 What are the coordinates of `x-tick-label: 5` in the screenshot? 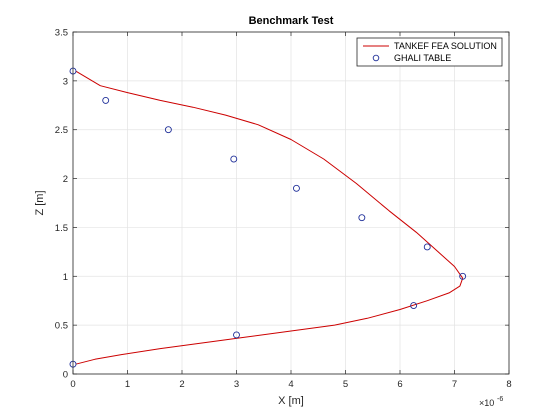 It's located at (345, 384).